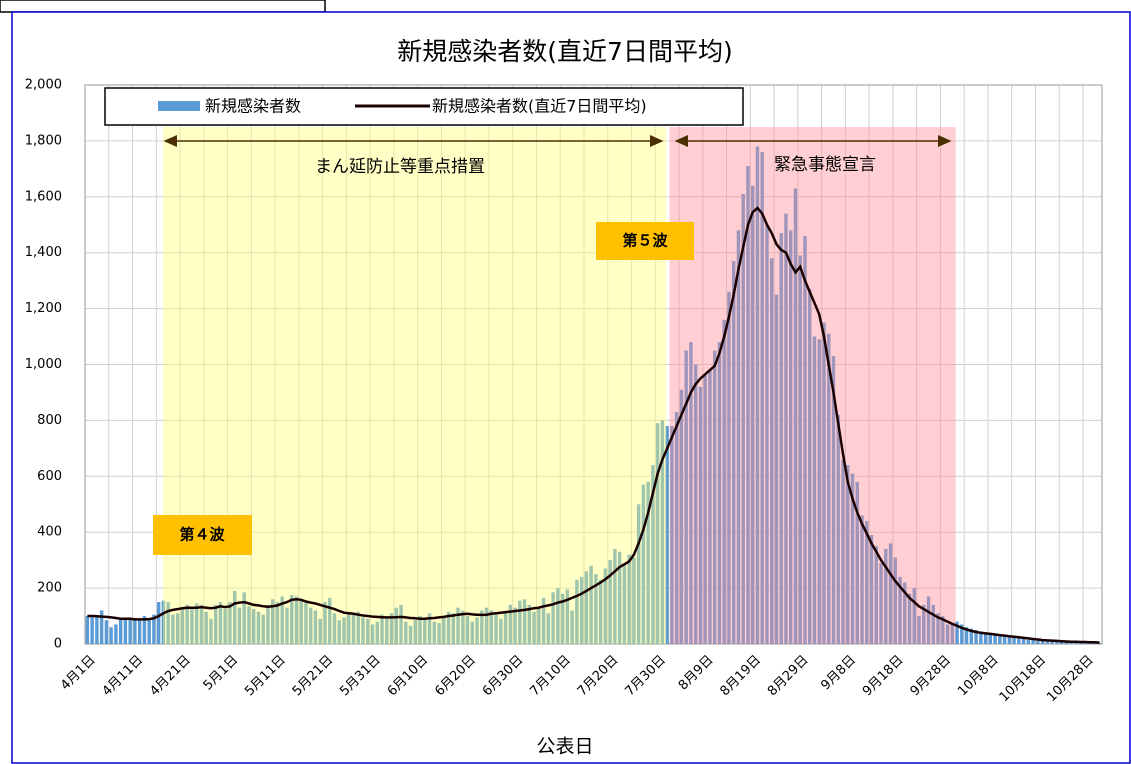  I want to click on wave-box, so click(202, 535).